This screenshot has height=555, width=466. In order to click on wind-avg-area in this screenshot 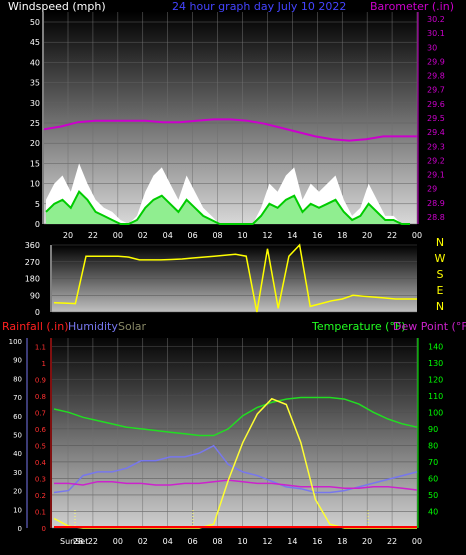, I will do `click(228, 207)`.